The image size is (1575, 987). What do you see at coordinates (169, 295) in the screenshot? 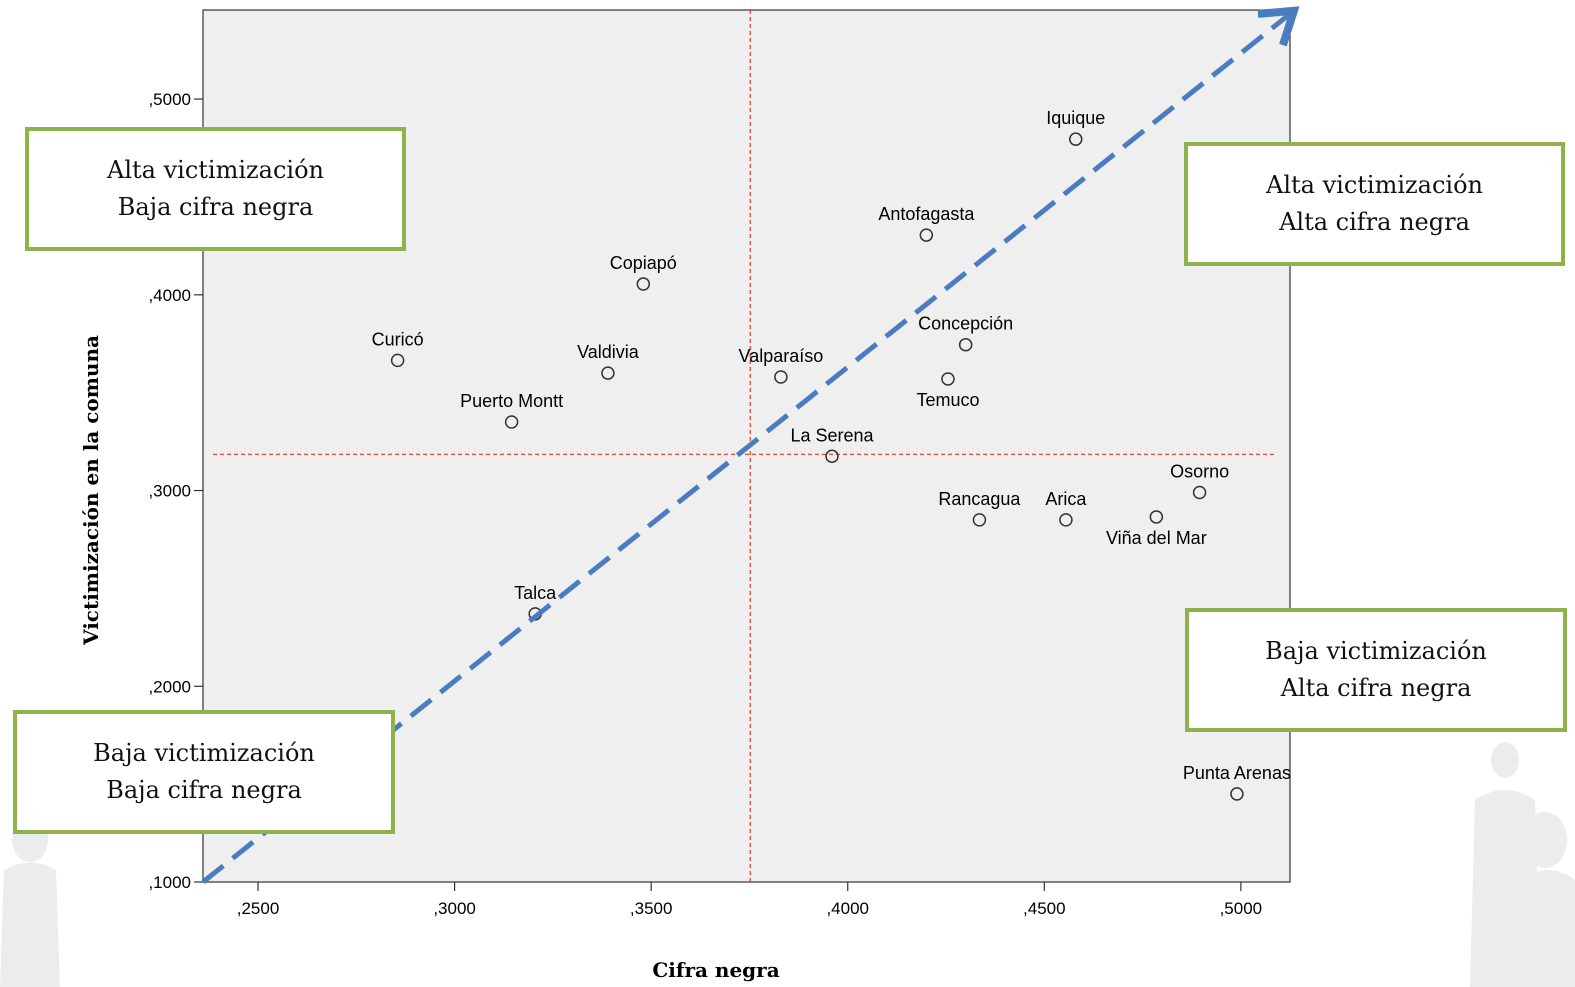
I see `y-tick-label: ,4000` at bounding box center [169, 295].